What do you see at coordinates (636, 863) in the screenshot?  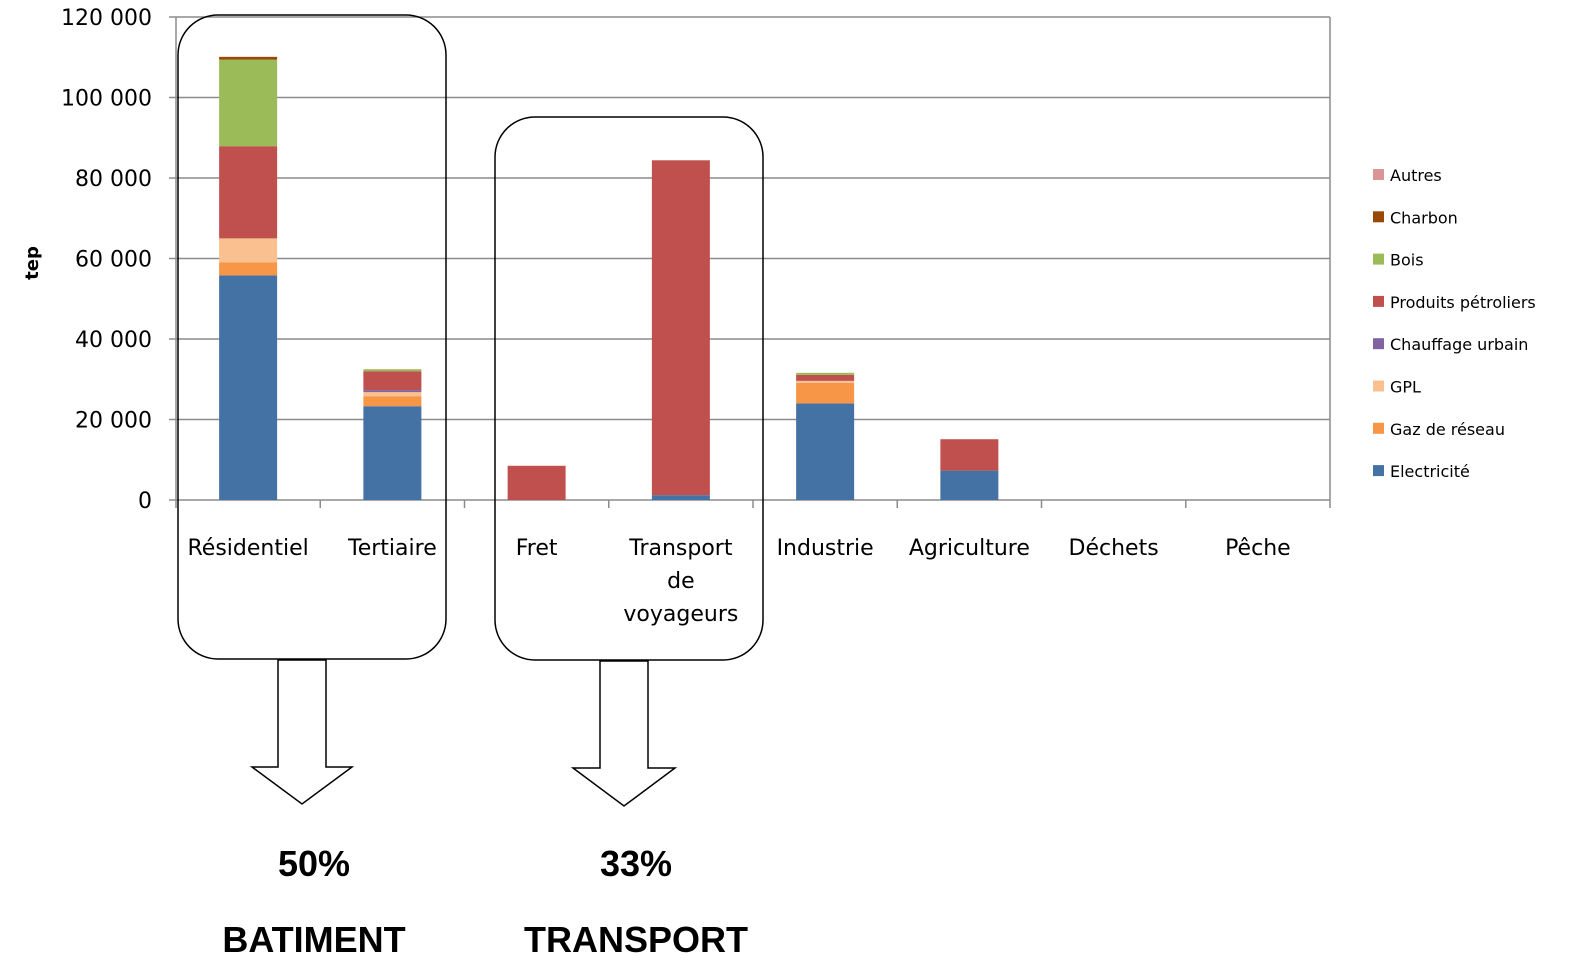 I see `callout-percent: 33%` at bounding box center [636, 863].